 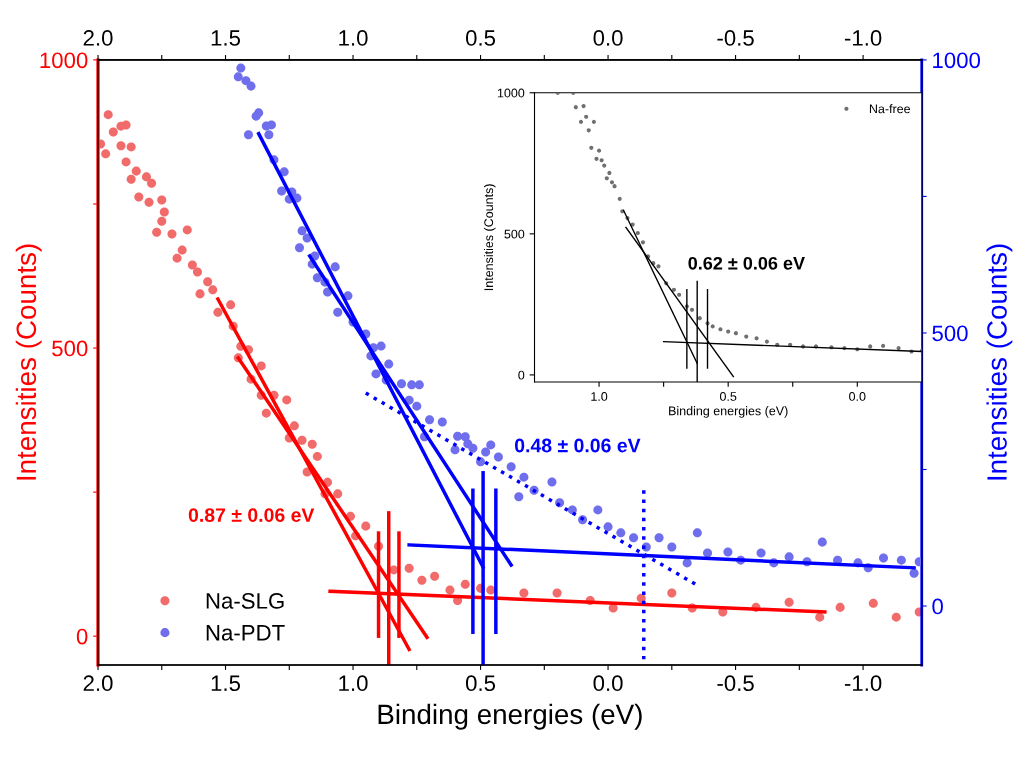 What do you see at coordinates (251, 515) in the screenshot?
I see `annotation: 0.87 ± 0.06 eV` at bounding box center [251, 515].